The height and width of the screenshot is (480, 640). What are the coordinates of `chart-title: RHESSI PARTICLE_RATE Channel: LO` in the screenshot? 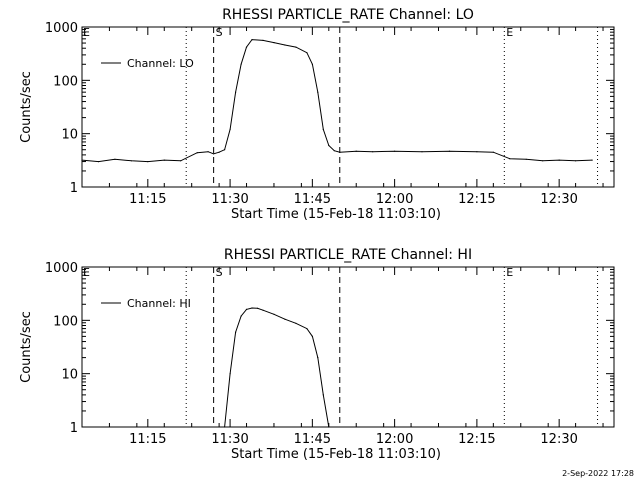 It's located at (348, 15).